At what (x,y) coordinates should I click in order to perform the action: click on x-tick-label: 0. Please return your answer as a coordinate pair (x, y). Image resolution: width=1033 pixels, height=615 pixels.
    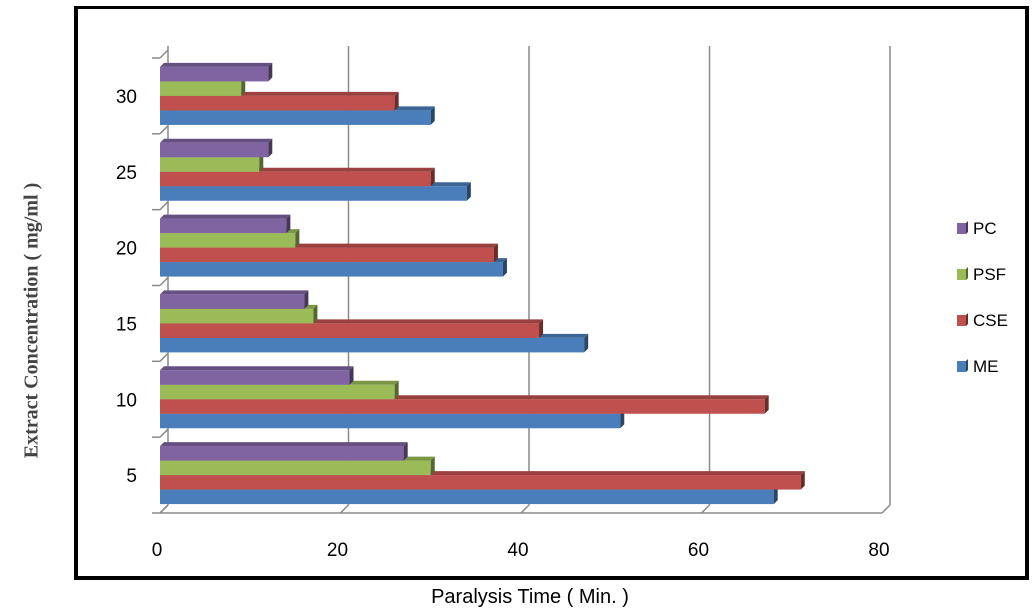
    Looking at the image, I should click on (157, 550).